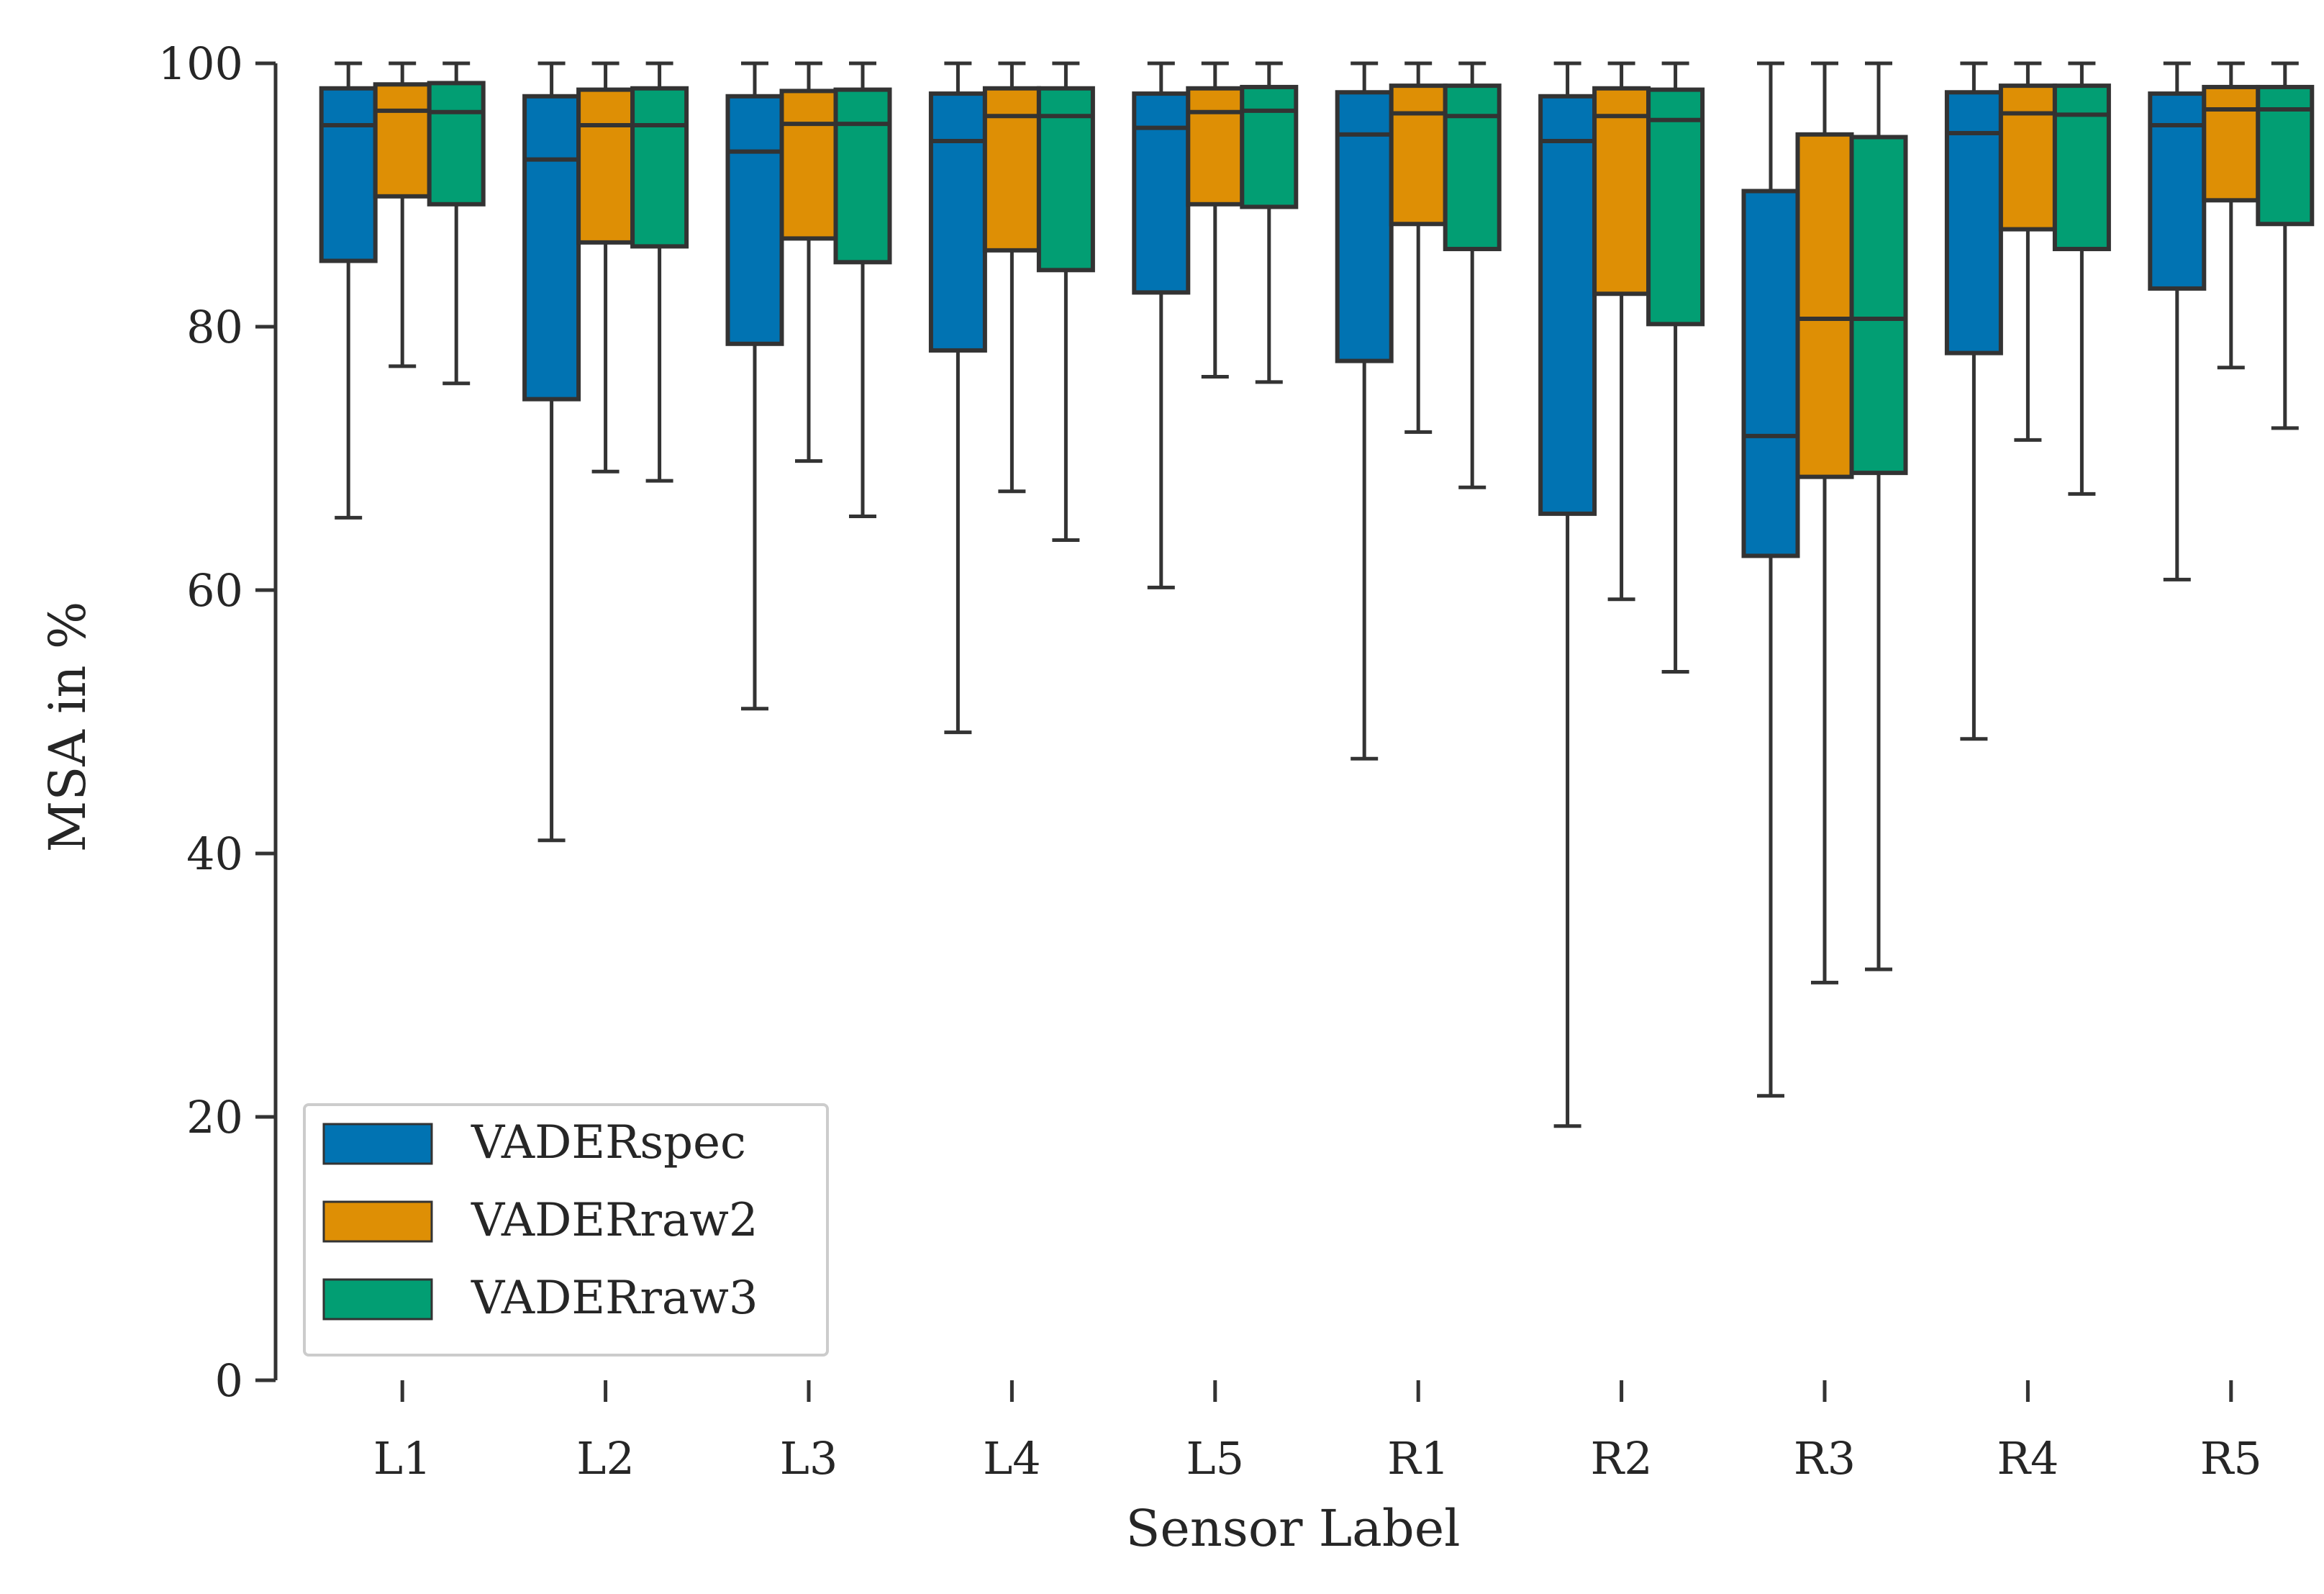 The image size is (2324, 1594). Describe the element at coordinates (402, 214) in the screenshot. I see `box-L1-VADERraw2` at that location.